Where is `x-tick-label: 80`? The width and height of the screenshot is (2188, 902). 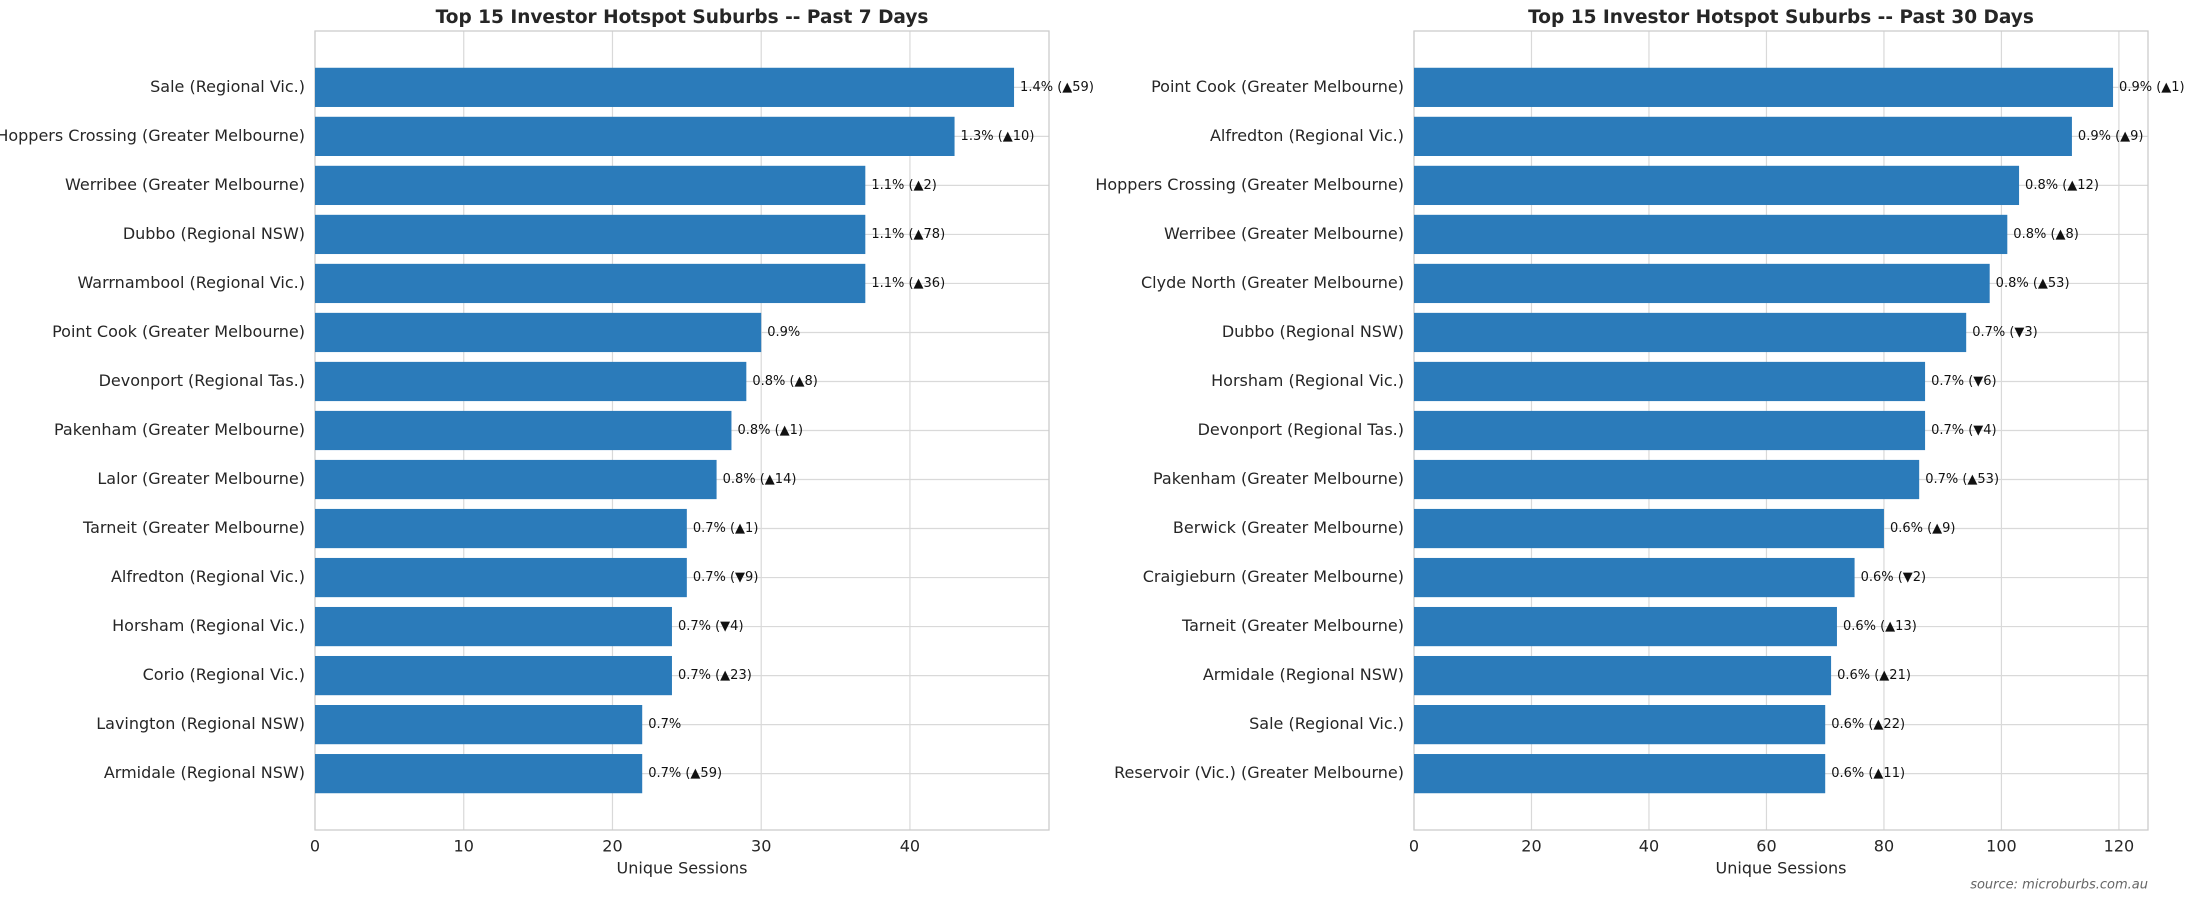 x-tick-label: 80 is located at coordinates (1884, 846).